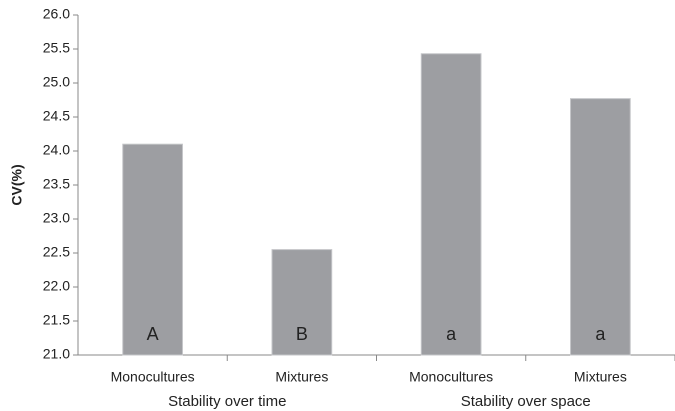 This screenshot has width=675, height=411. I want to click on y-tick-label: 25.5, so click(56, 48).